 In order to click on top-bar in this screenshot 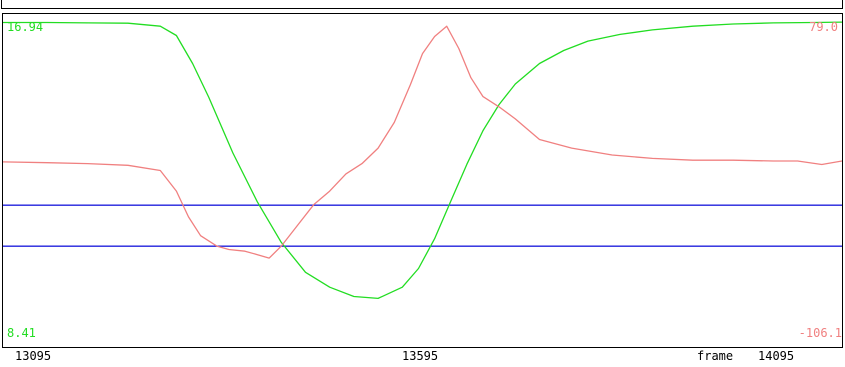, I will do `click(422, 4)`.